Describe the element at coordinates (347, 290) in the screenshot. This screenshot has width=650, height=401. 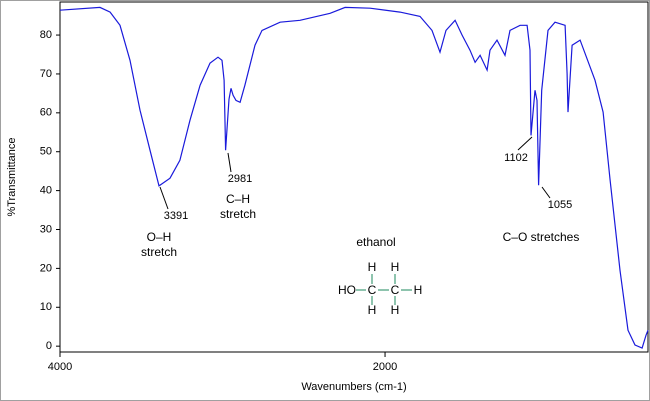
I see `atom: HO` at that location.